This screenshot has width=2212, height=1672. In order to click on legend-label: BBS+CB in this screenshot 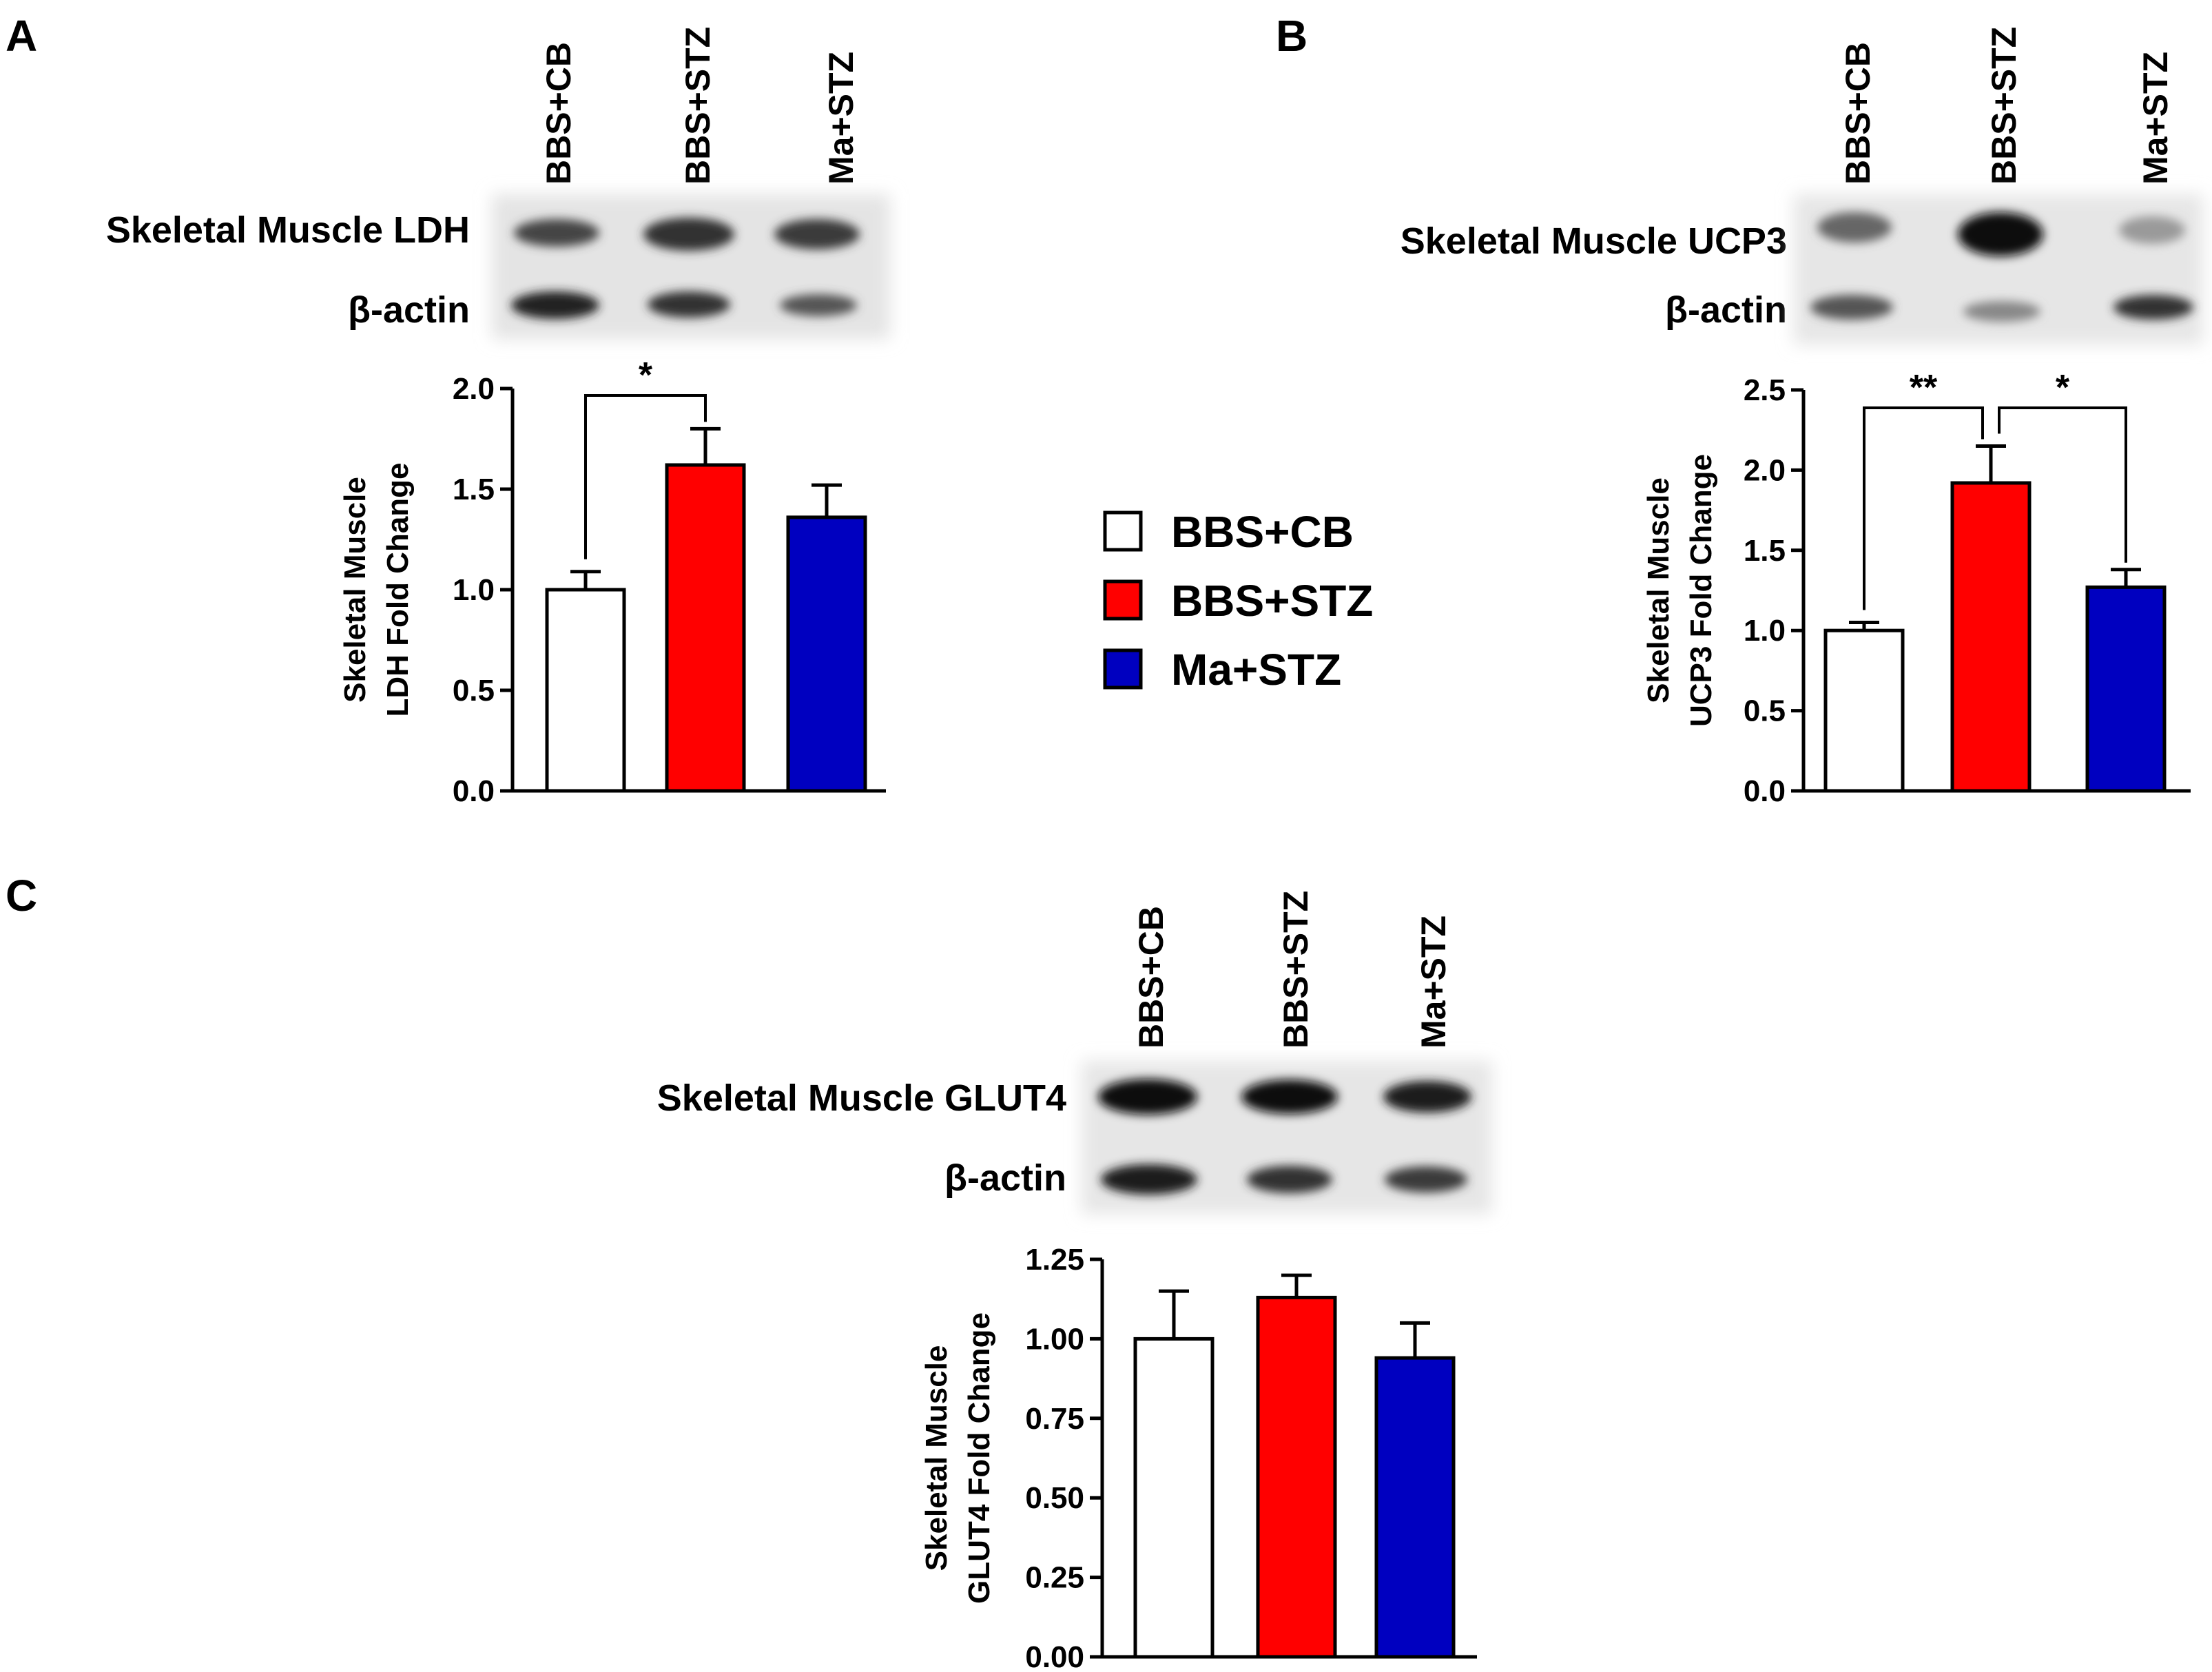, I will do `click(1263, 532)`.